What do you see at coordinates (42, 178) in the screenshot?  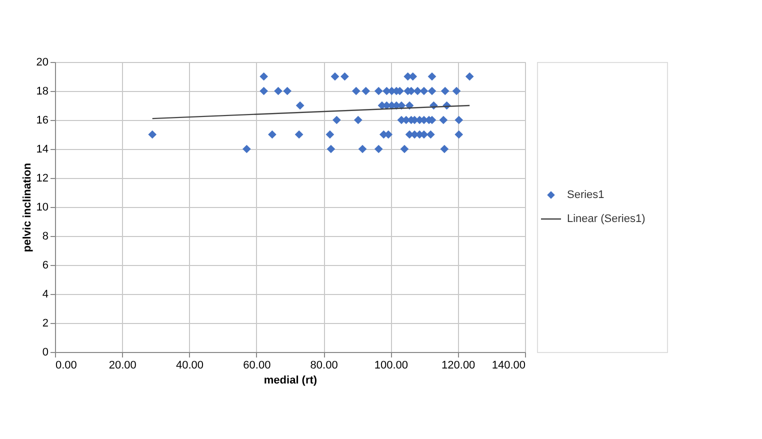 I see `y-tick-label: 12` at bounding box center [42, 178].